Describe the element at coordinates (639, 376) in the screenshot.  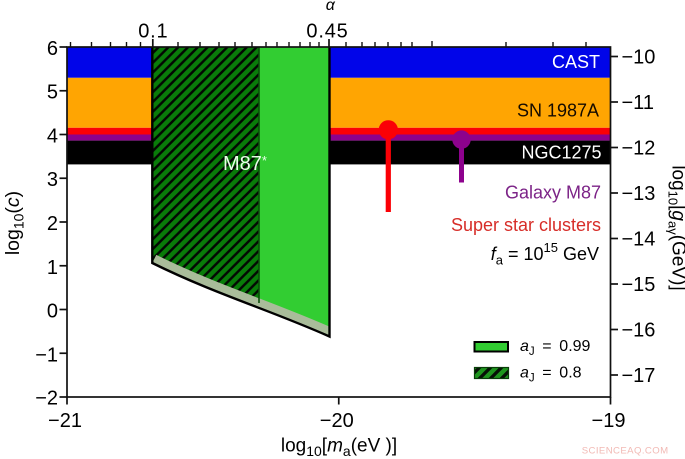
I see `svg-text: −17` at that location.